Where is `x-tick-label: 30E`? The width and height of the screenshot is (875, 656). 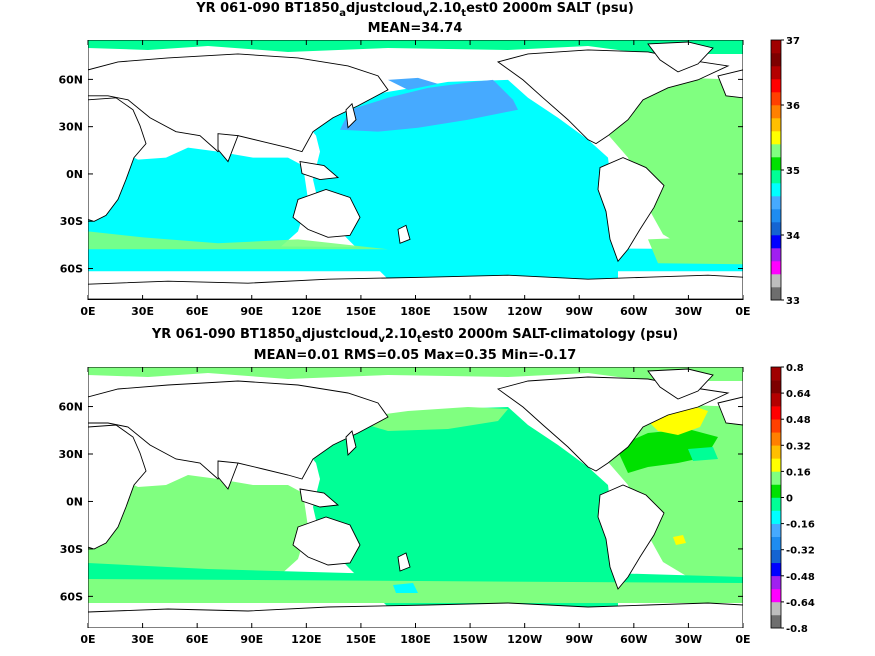
x-tick-label: 30E is located at coordinates (142, 311).